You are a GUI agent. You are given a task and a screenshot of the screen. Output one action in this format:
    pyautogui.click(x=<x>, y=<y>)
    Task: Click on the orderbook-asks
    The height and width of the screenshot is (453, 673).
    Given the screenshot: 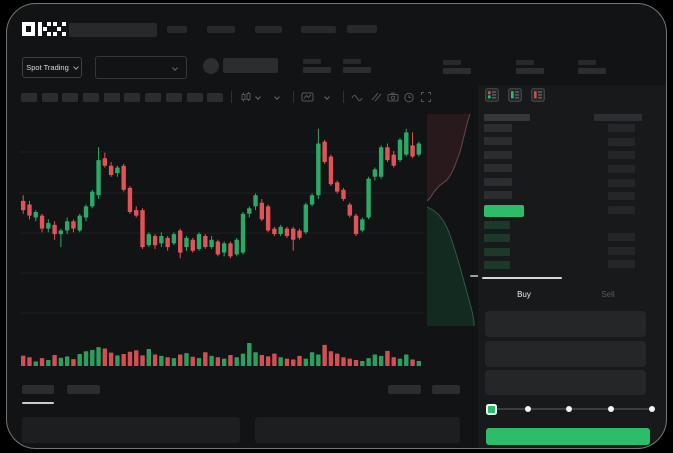 What is the action you would take?
    pyautogui.click(x=498, y=164)
    